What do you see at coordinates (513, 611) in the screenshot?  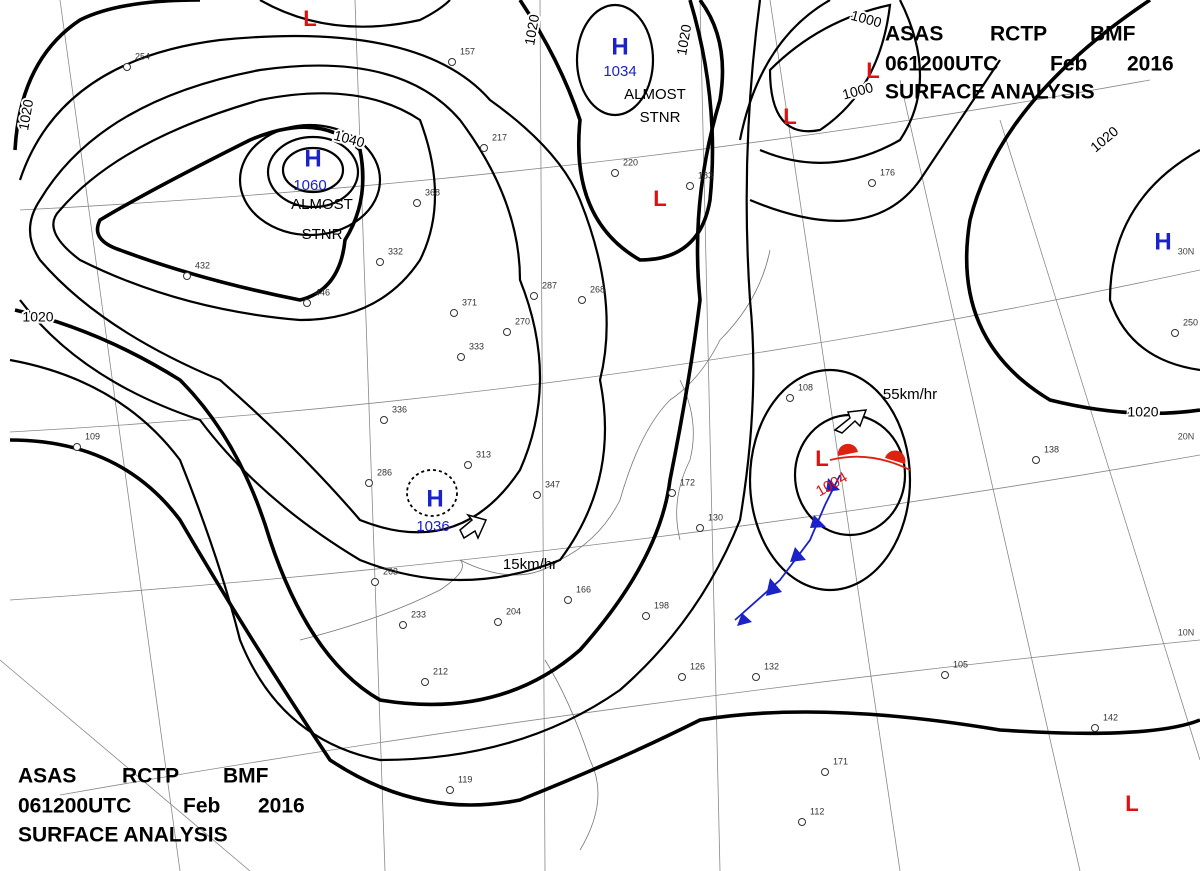 I see `station-plot: 204` at bounding box center [513, 611].